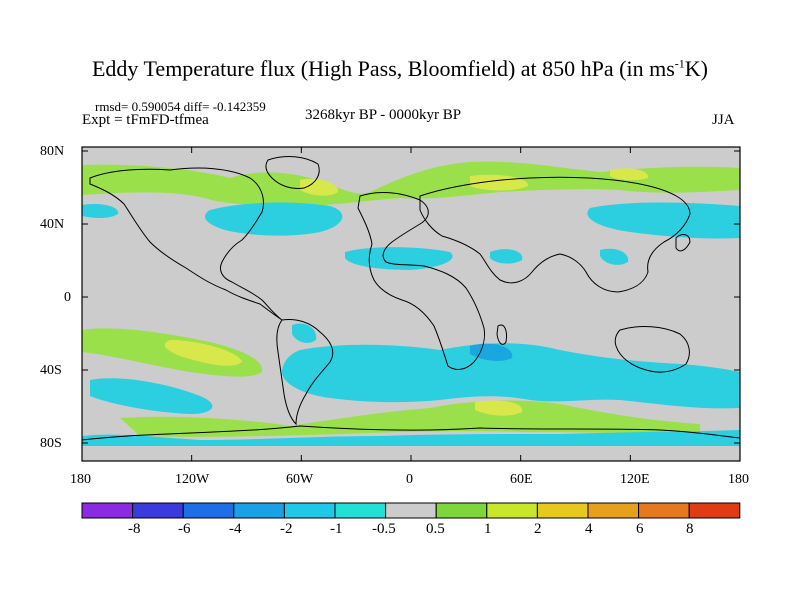 The image size is (800, 600). I want to click on anomaly-positive-s-pacific-core, so click(203, 353).